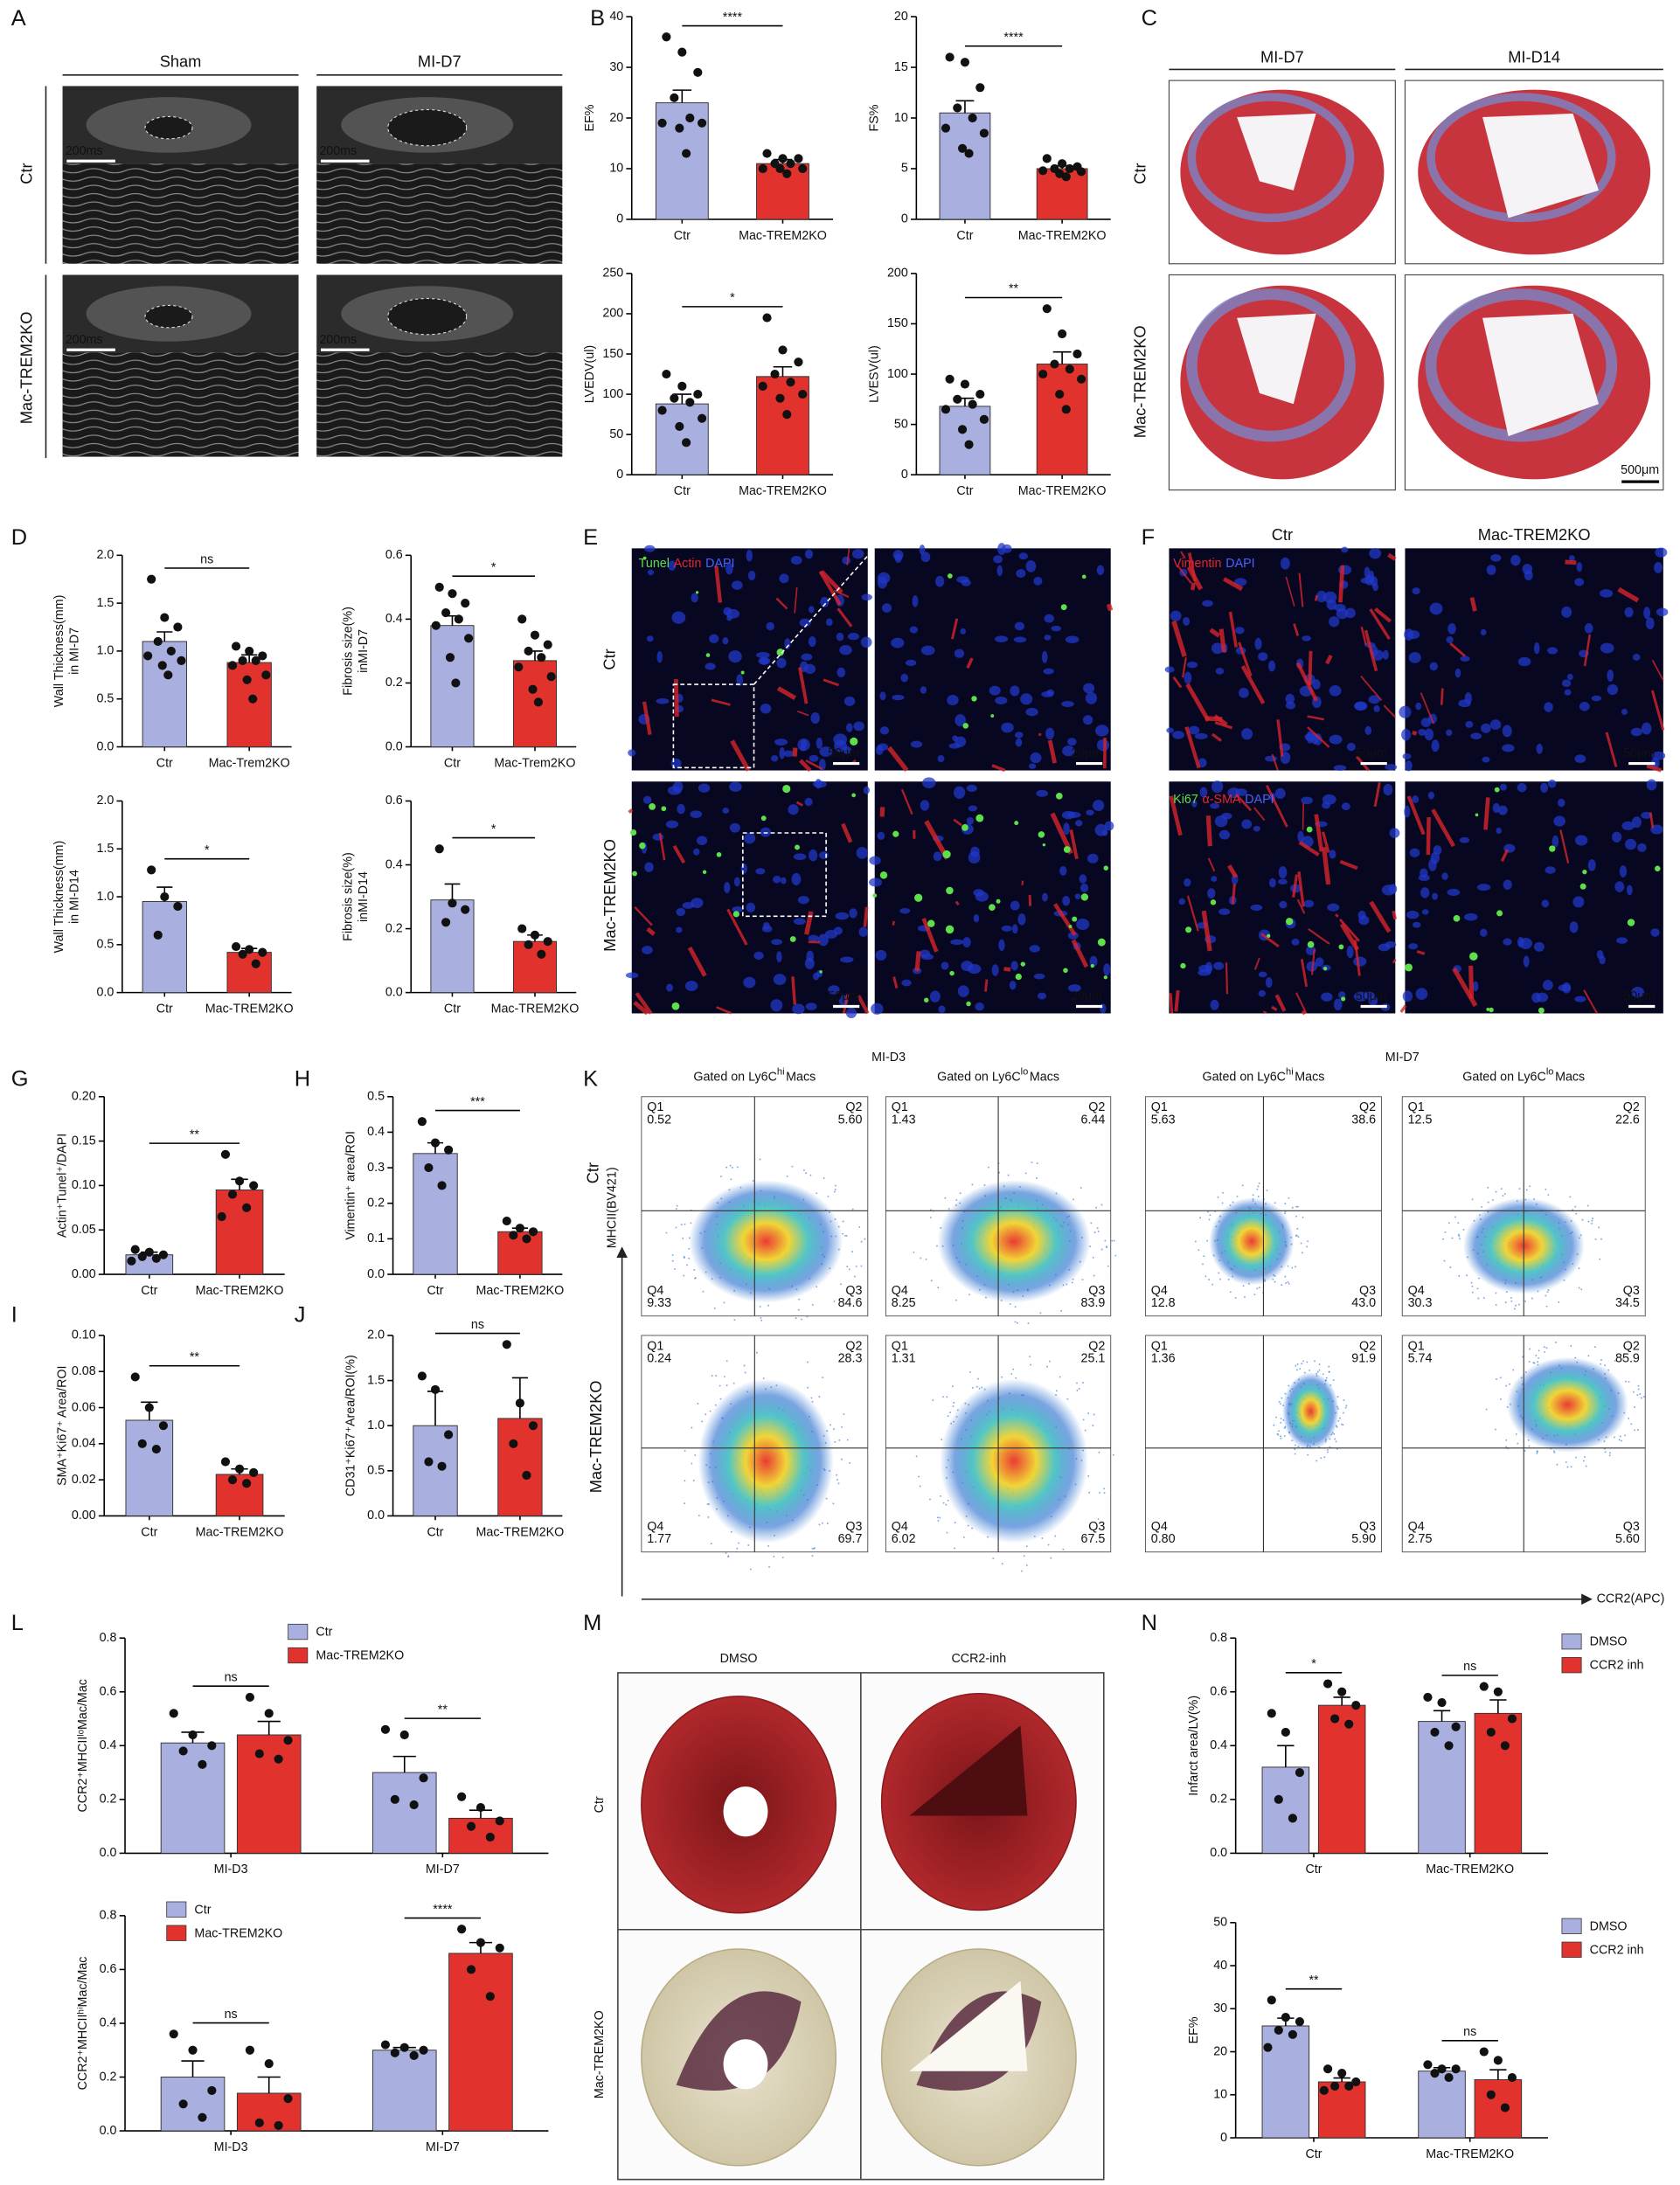 The height and width of the screenshot is (2185, 1680). I want to click on scale-bar-label: 500μm, so click(1640, 470).